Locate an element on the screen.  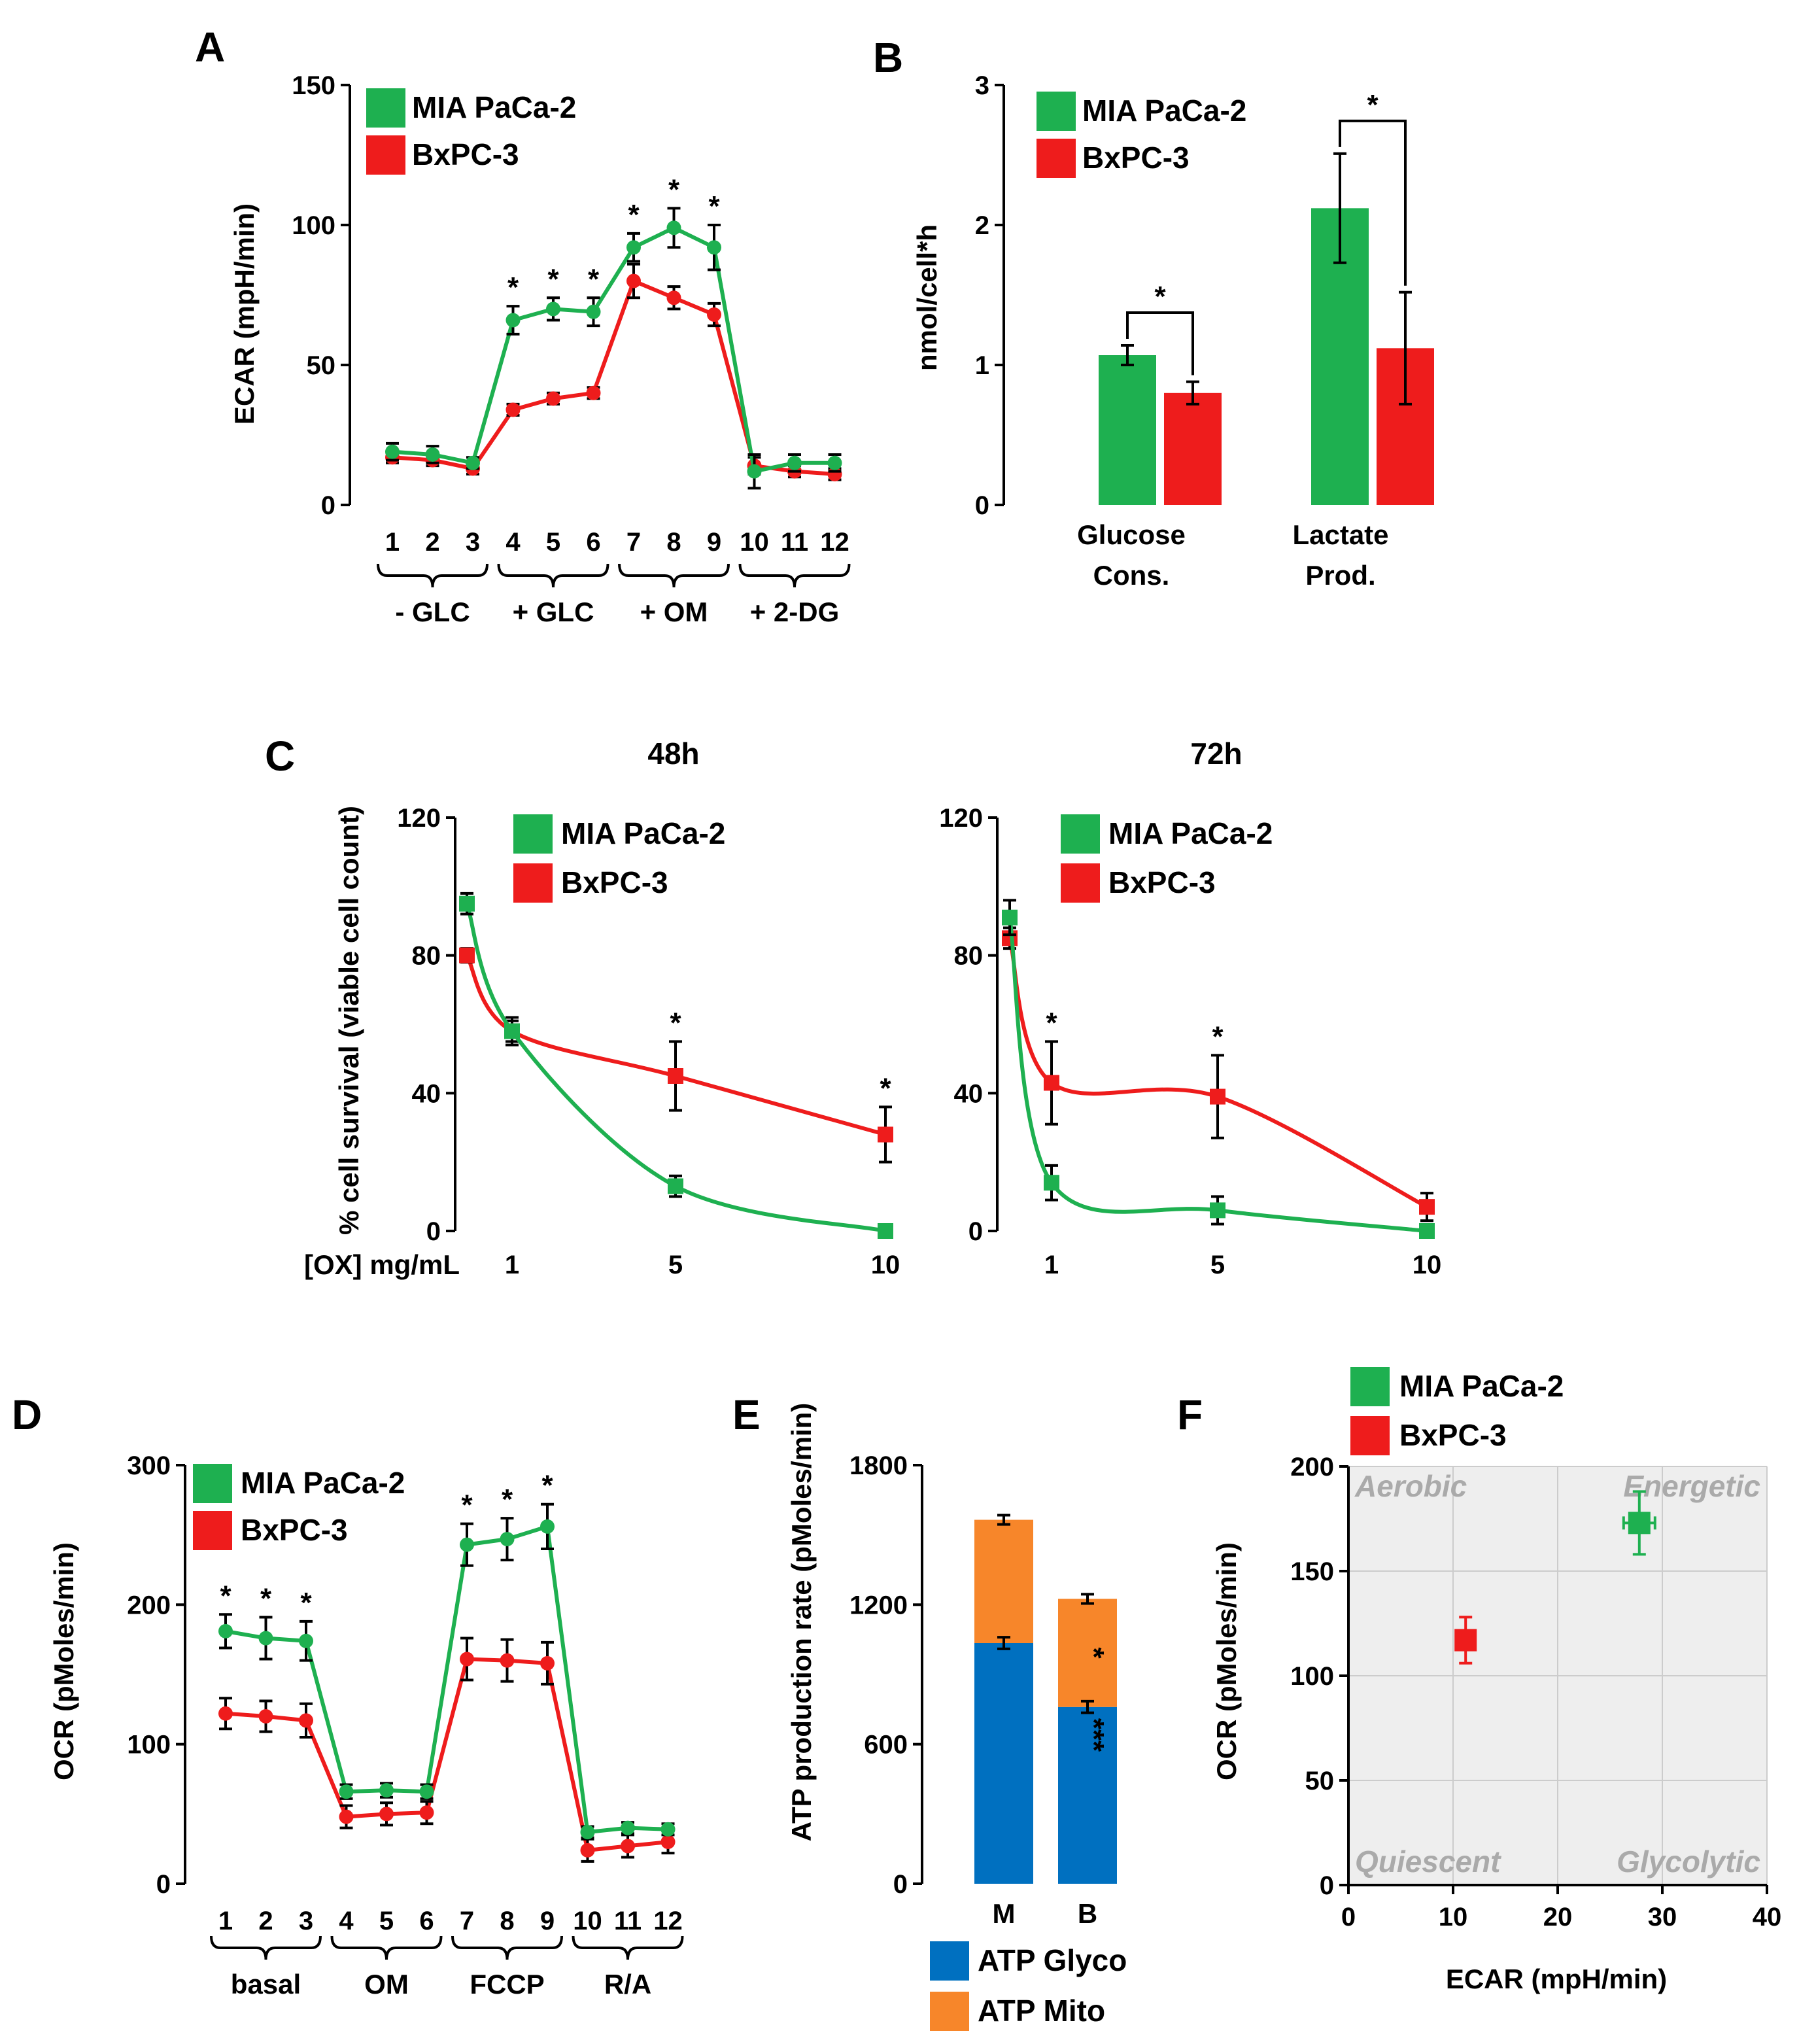
legend-f-mia-swatch is located at coordinates (1370, 1386).